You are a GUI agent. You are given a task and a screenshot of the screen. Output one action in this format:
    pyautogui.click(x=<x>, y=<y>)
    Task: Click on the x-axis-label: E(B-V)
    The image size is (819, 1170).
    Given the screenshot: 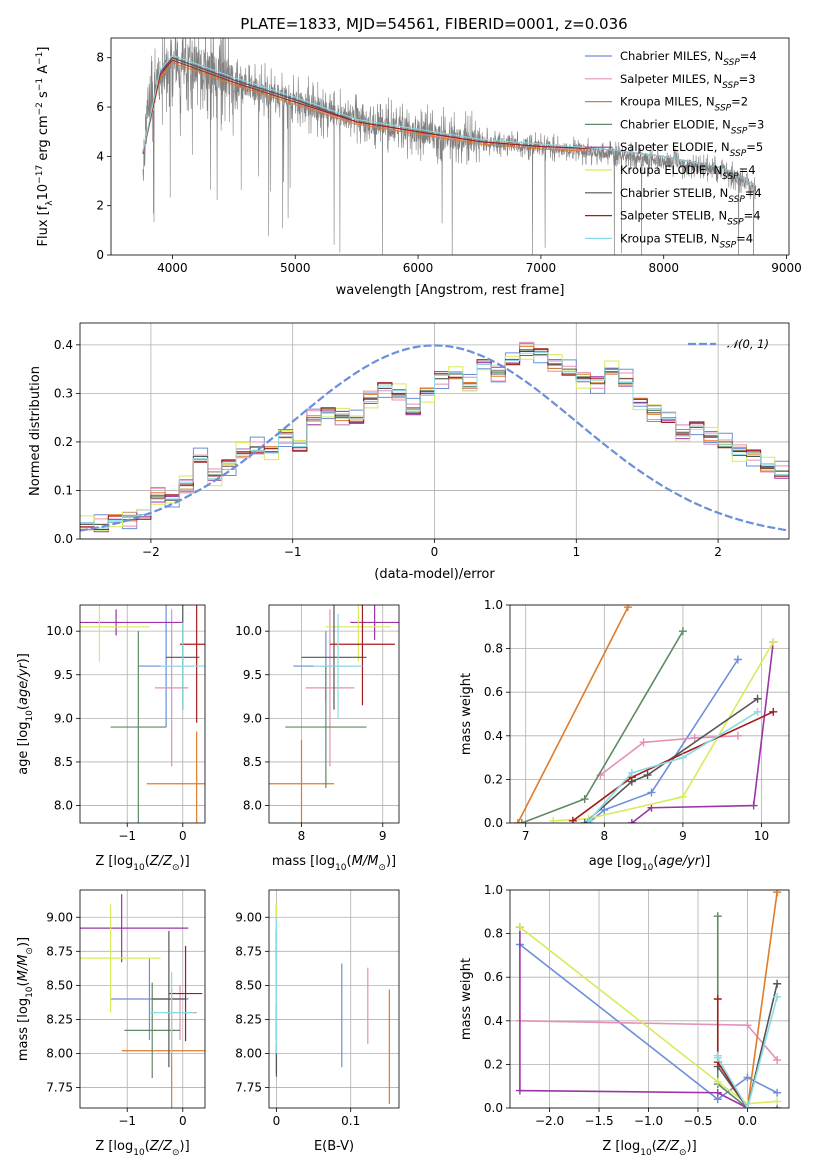 What is the action you would take?
    pyautogui.click(x=334, y=1146)
    